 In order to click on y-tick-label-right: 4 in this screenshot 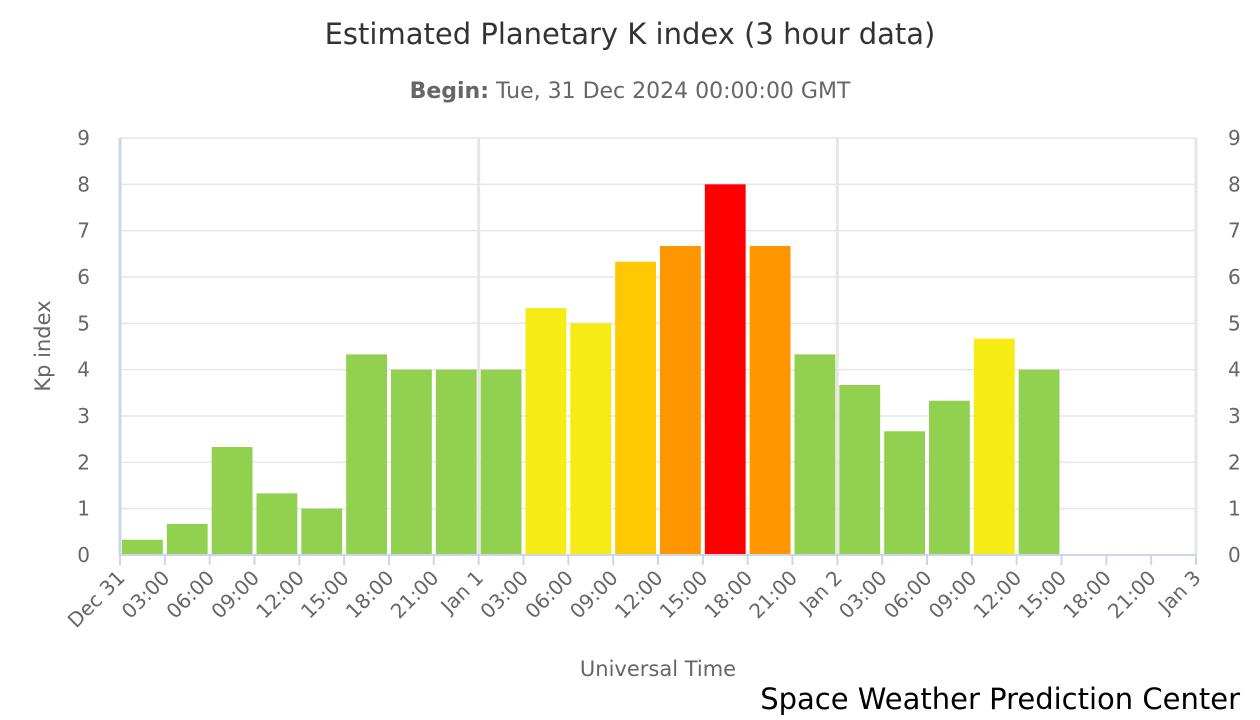, I will do `click(1234, 370)`.